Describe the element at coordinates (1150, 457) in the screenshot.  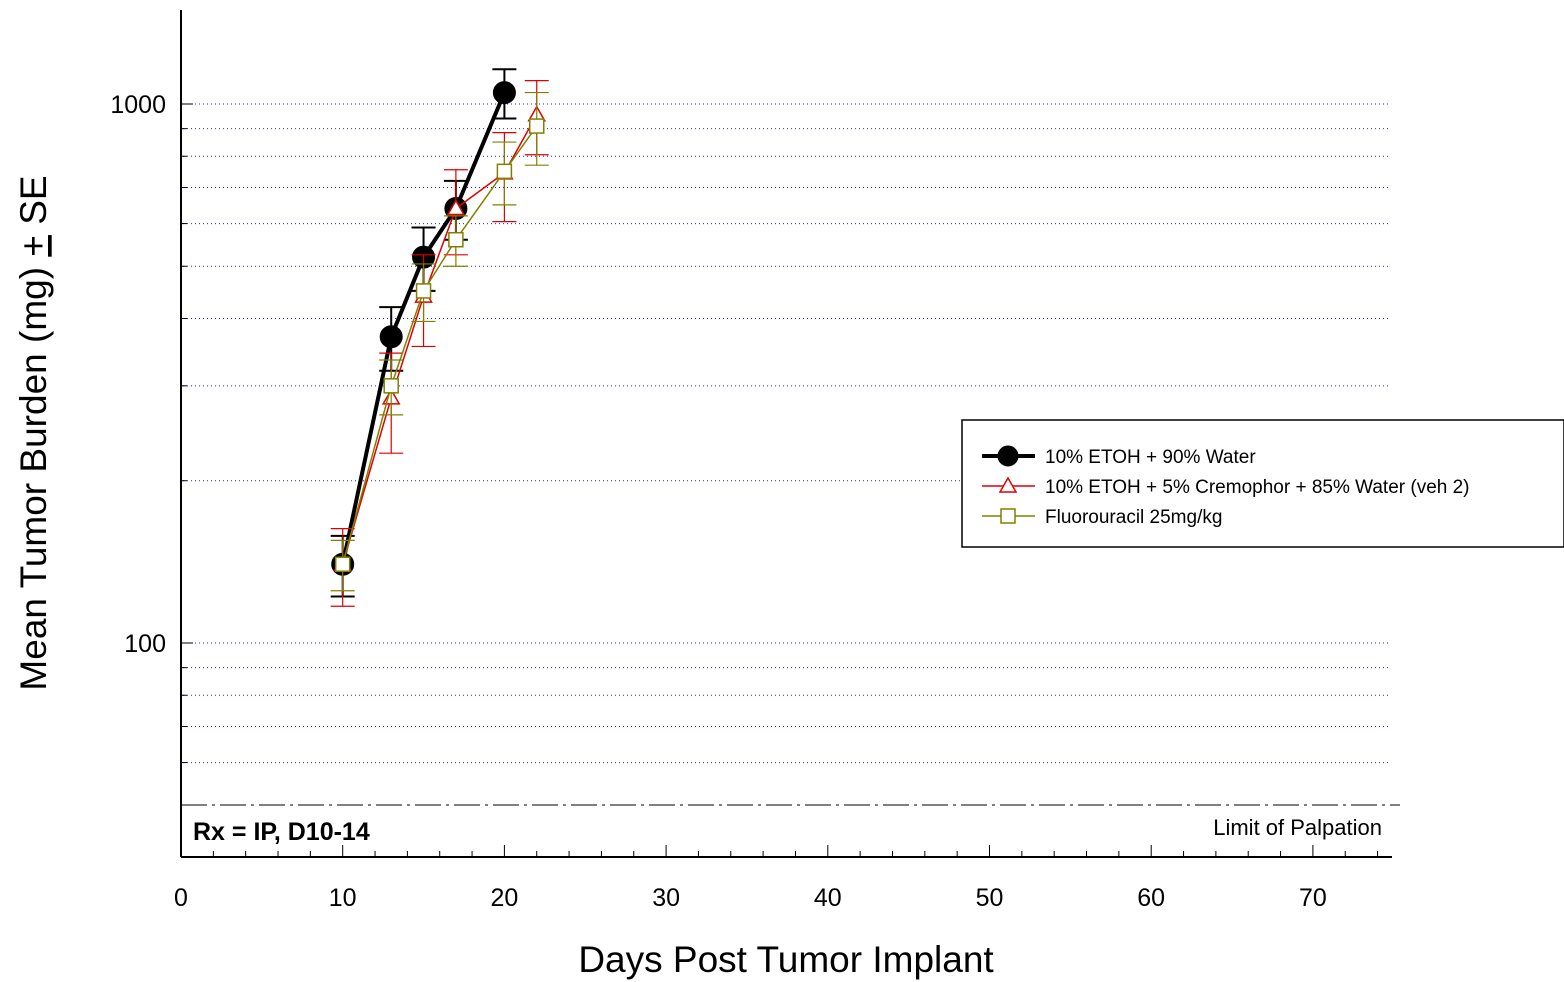
I see `legend-label: 10% ETOH + 90% Water` at that location.